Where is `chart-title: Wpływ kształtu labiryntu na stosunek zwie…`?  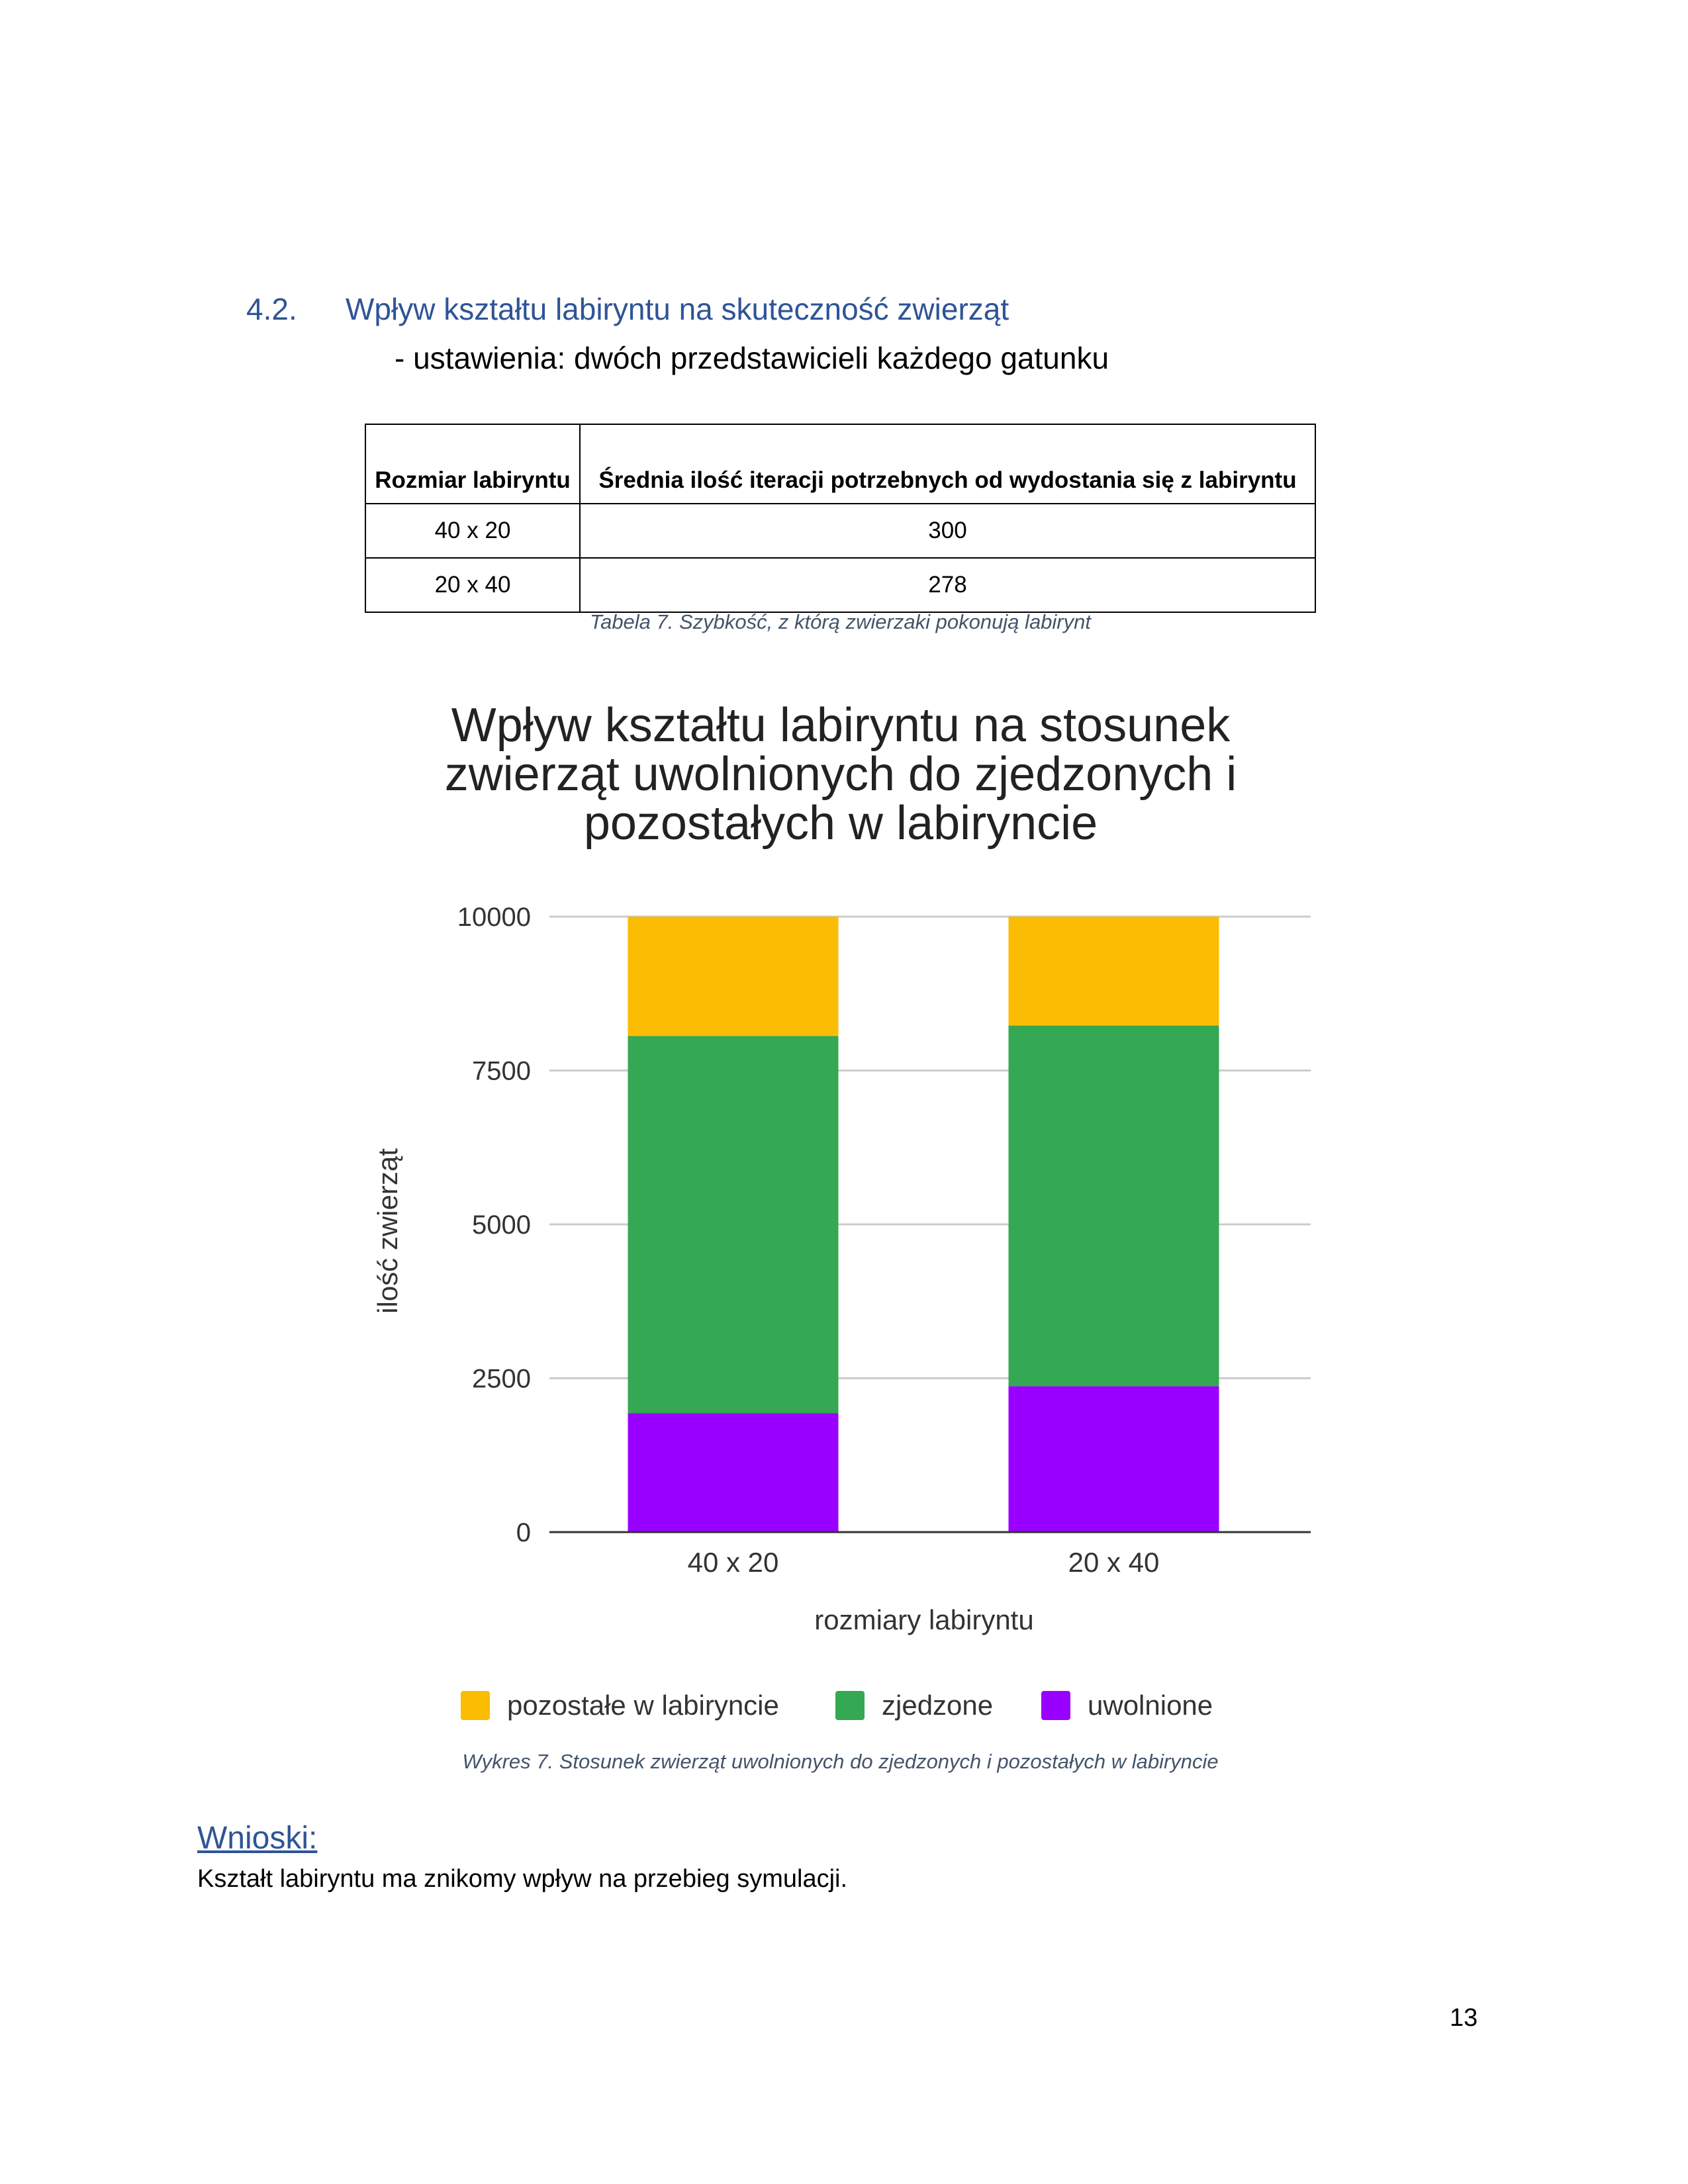
chart-title: Wpływ kształtu labiryntu na stosunek zwie… is located at coordinates (841, 775).